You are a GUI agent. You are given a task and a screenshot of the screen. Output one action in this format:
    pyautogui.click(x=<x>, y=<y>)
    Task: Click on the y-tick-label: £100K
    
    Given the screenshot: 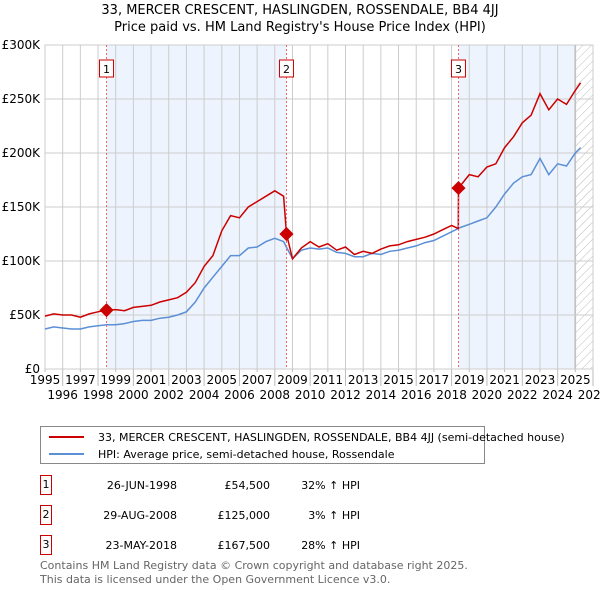 What is the action you would take?
    pyautogui.click(x=22, y=261)
    